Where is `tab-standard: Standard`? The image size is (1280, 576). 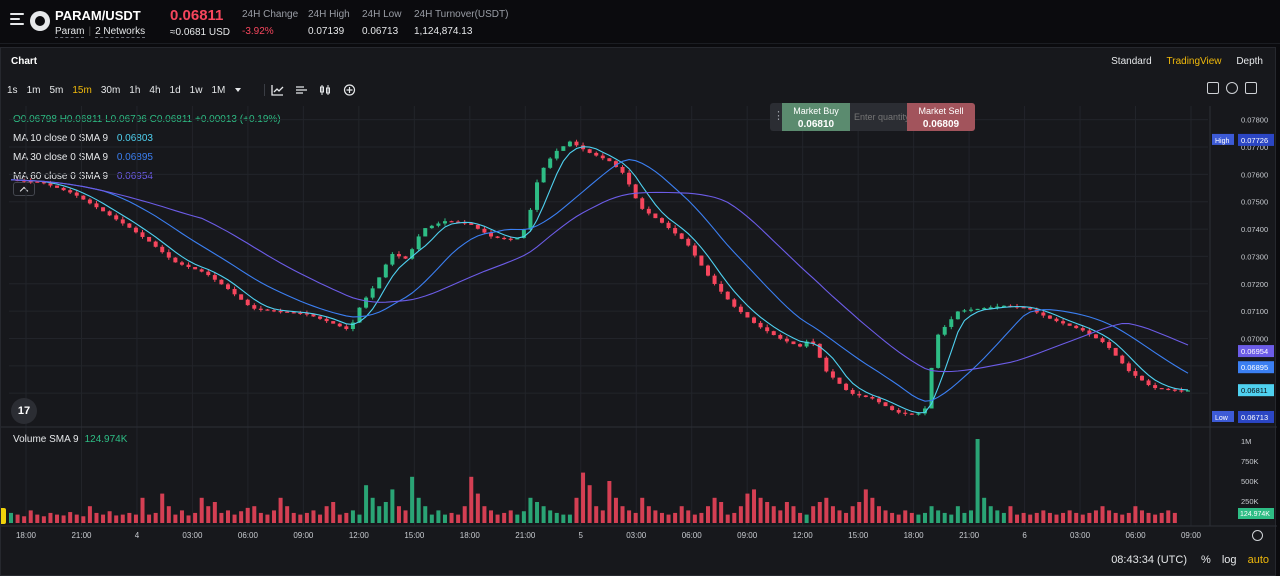
tab-standard: Standard is located at coordinates (1131, 61).